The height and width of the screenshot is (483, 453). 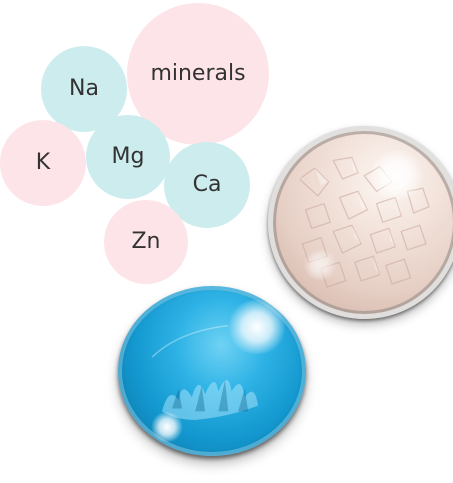 I want to click on bubble-mg-label: Mg, so click(x=128, y=156).